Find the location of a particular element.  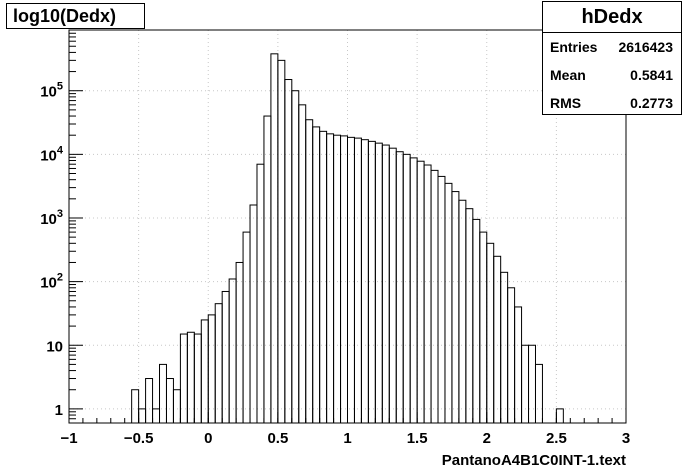

y-tick-label: 1 is located at coordinates (59, 410).